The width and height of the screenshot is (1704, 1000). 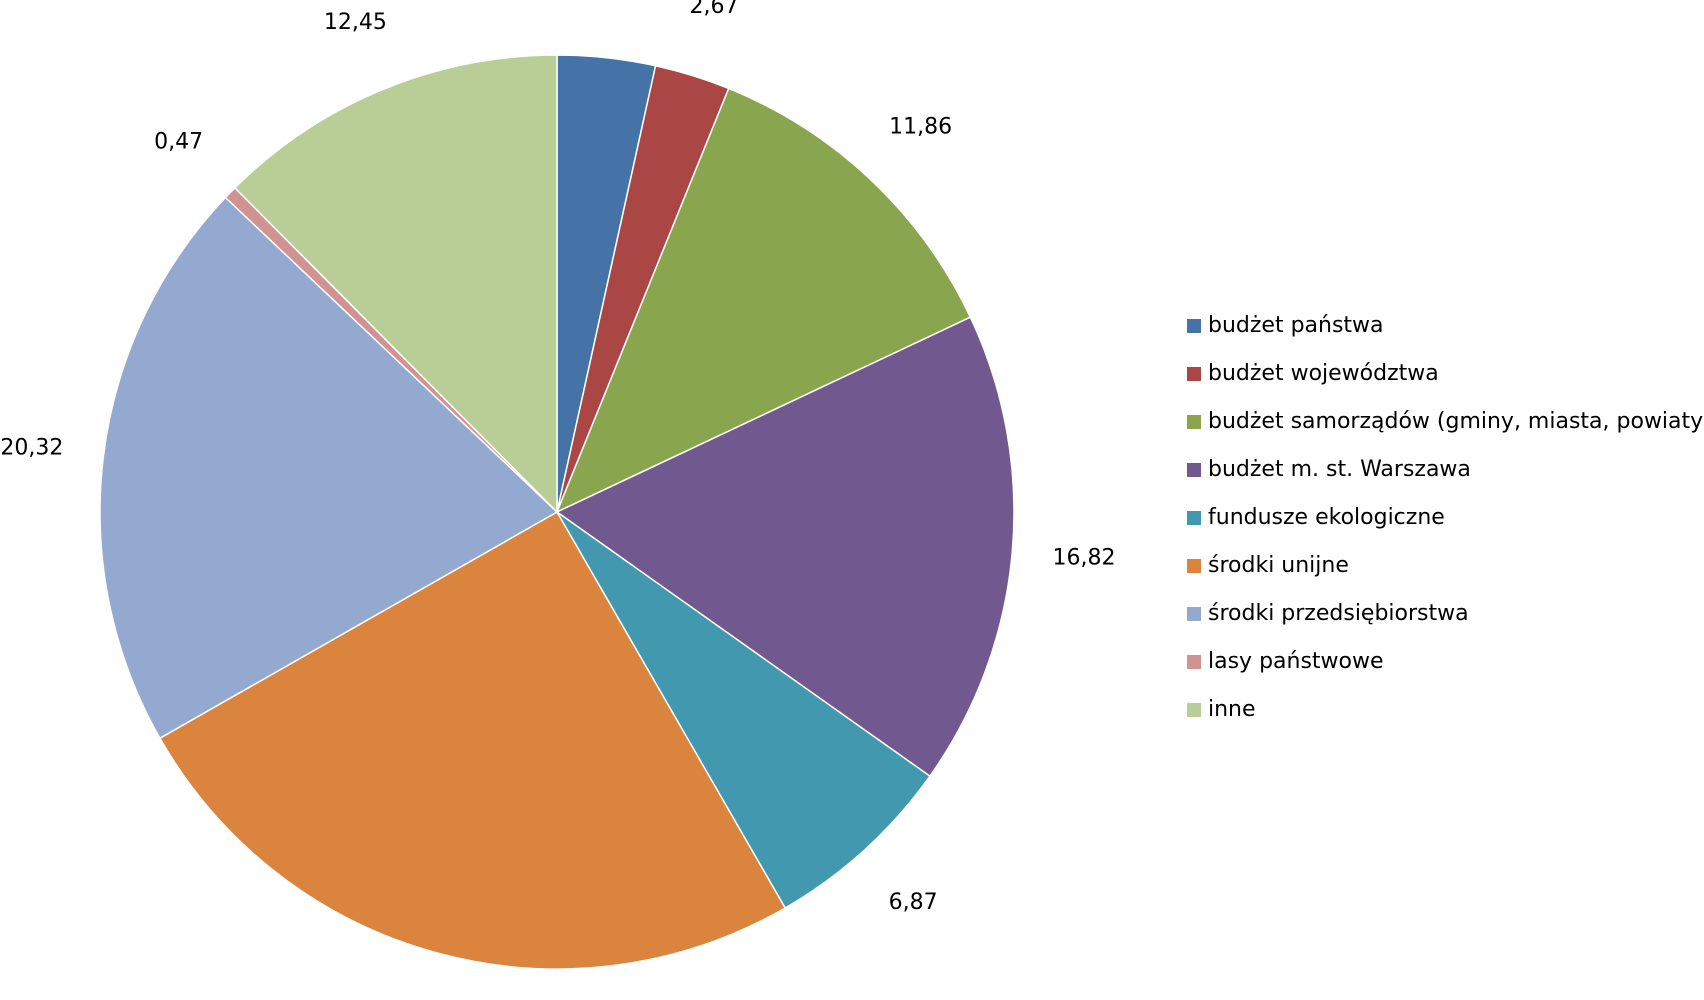 What do you see at coordinates (1323, 373) in the screenshot?
I see `legend-label: budżet województwa` at bounding box center [1323, 373].